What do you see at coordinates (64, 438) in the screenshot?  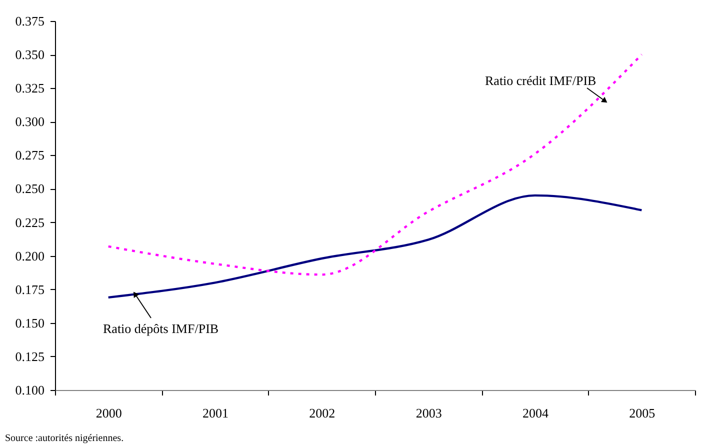 I see `source-note: Source :autorités nigériennes.` at bounding box center [64, 438].